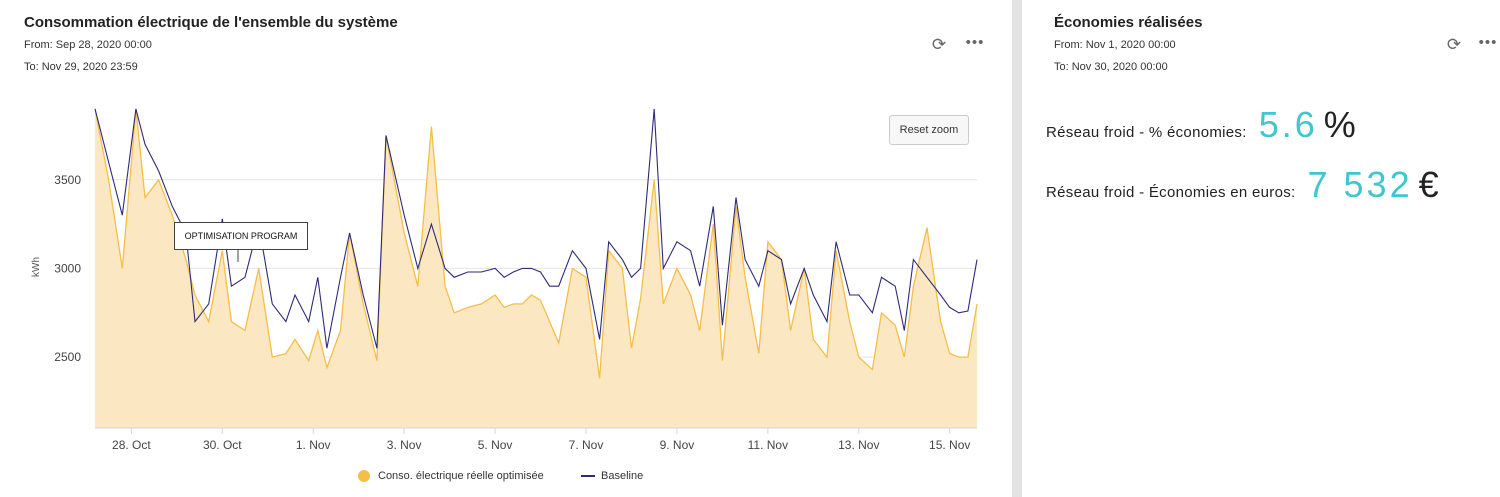 The width and height of the screenshot is (1500, 497). Describe the element at coordinates (622, 476) in the screenshot. I see `legend-label: Baseline` at that location.